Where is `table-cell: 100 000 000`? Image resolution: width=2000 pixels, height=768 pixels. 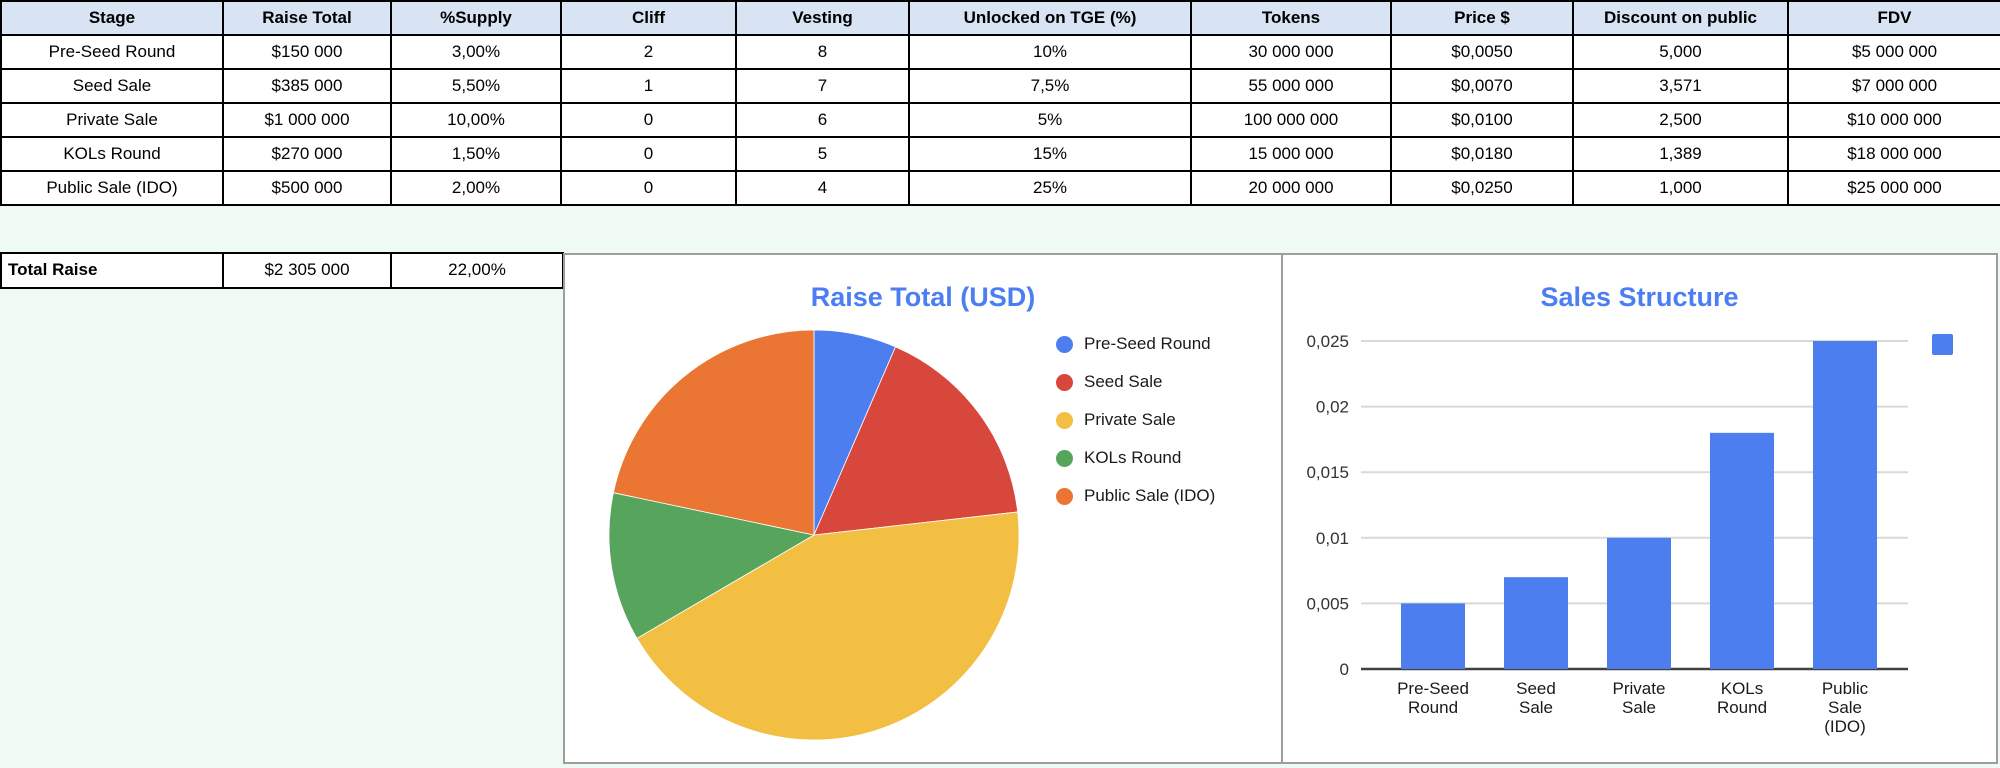
table-cell: 100 000 000 is located at coordinates (1291, 120).